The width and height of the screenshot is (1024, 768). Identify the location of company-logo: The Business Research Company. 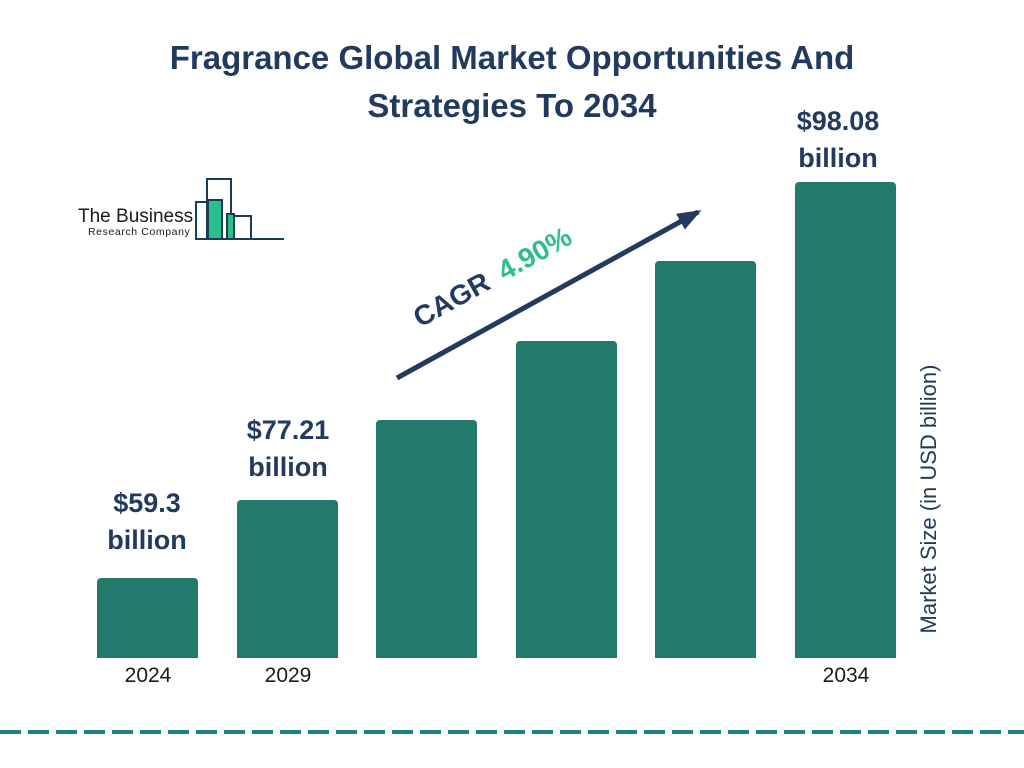
(181, 209).